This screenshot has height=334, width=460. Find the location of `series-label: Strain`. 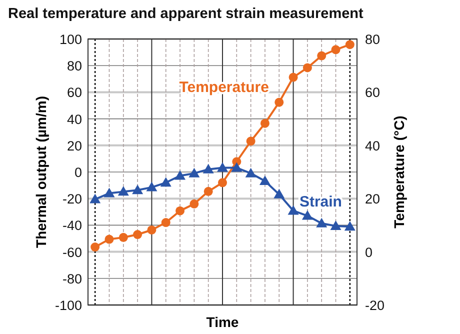

series-label: Strain is located at coordinates (320, 202).